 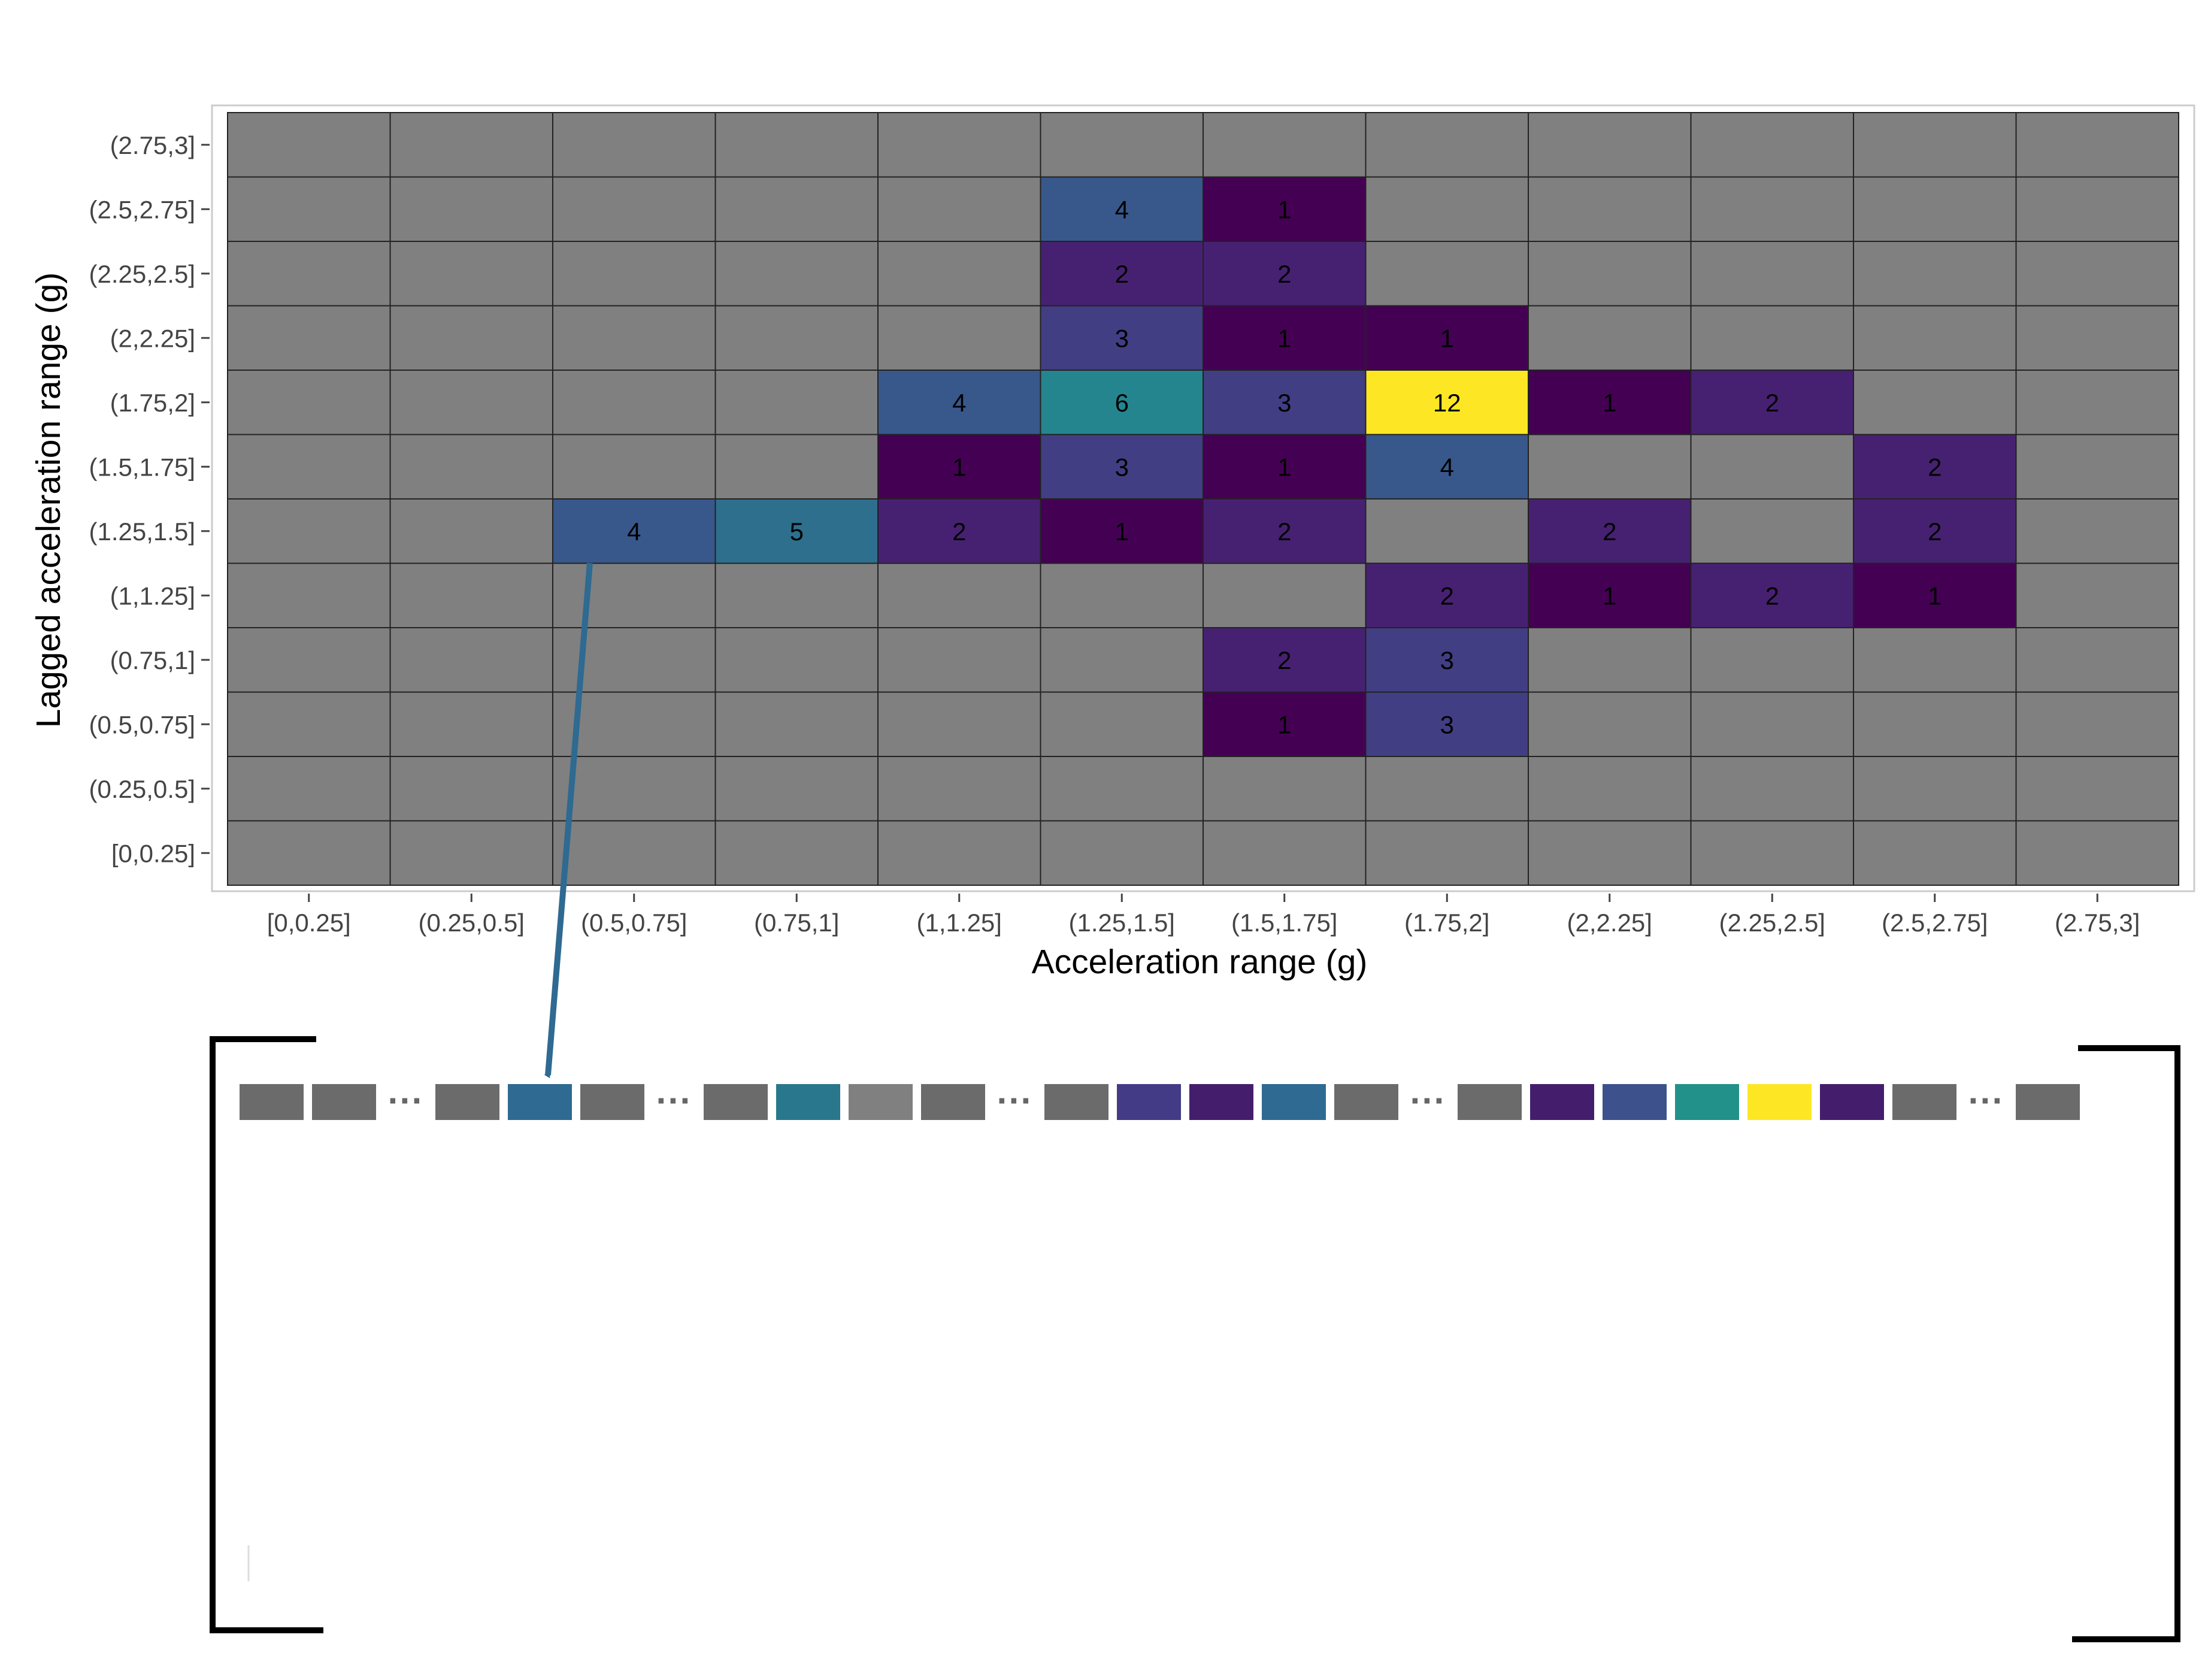 What do you see at coordinates (142, 467) in the screenshot?
I see `y-tick-label: (1.5,1.75]` at bounding box center [142, 467].